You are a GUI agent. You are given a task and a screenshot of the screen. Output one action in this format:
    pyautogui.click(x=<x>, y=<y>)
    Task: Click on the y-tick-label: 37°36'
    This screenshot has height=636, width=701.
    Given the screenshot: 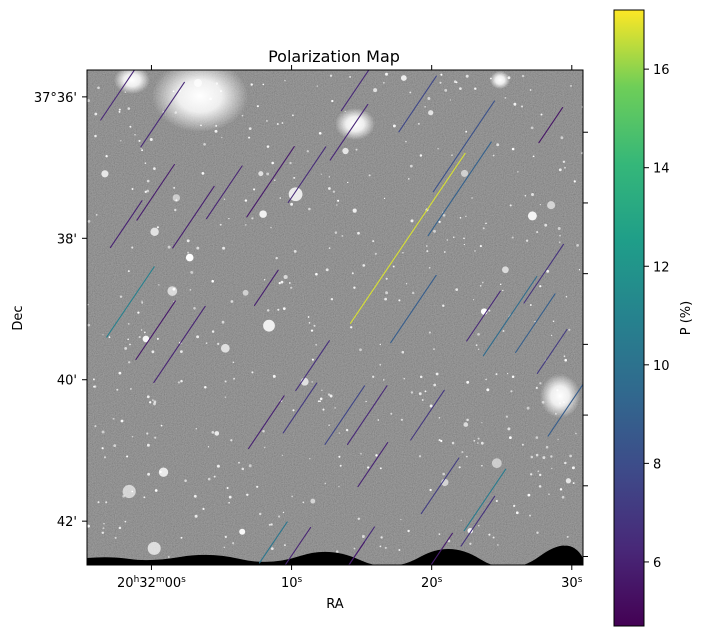 What is the action you would take?
    pyautogui.click(x=55, y=98)
    